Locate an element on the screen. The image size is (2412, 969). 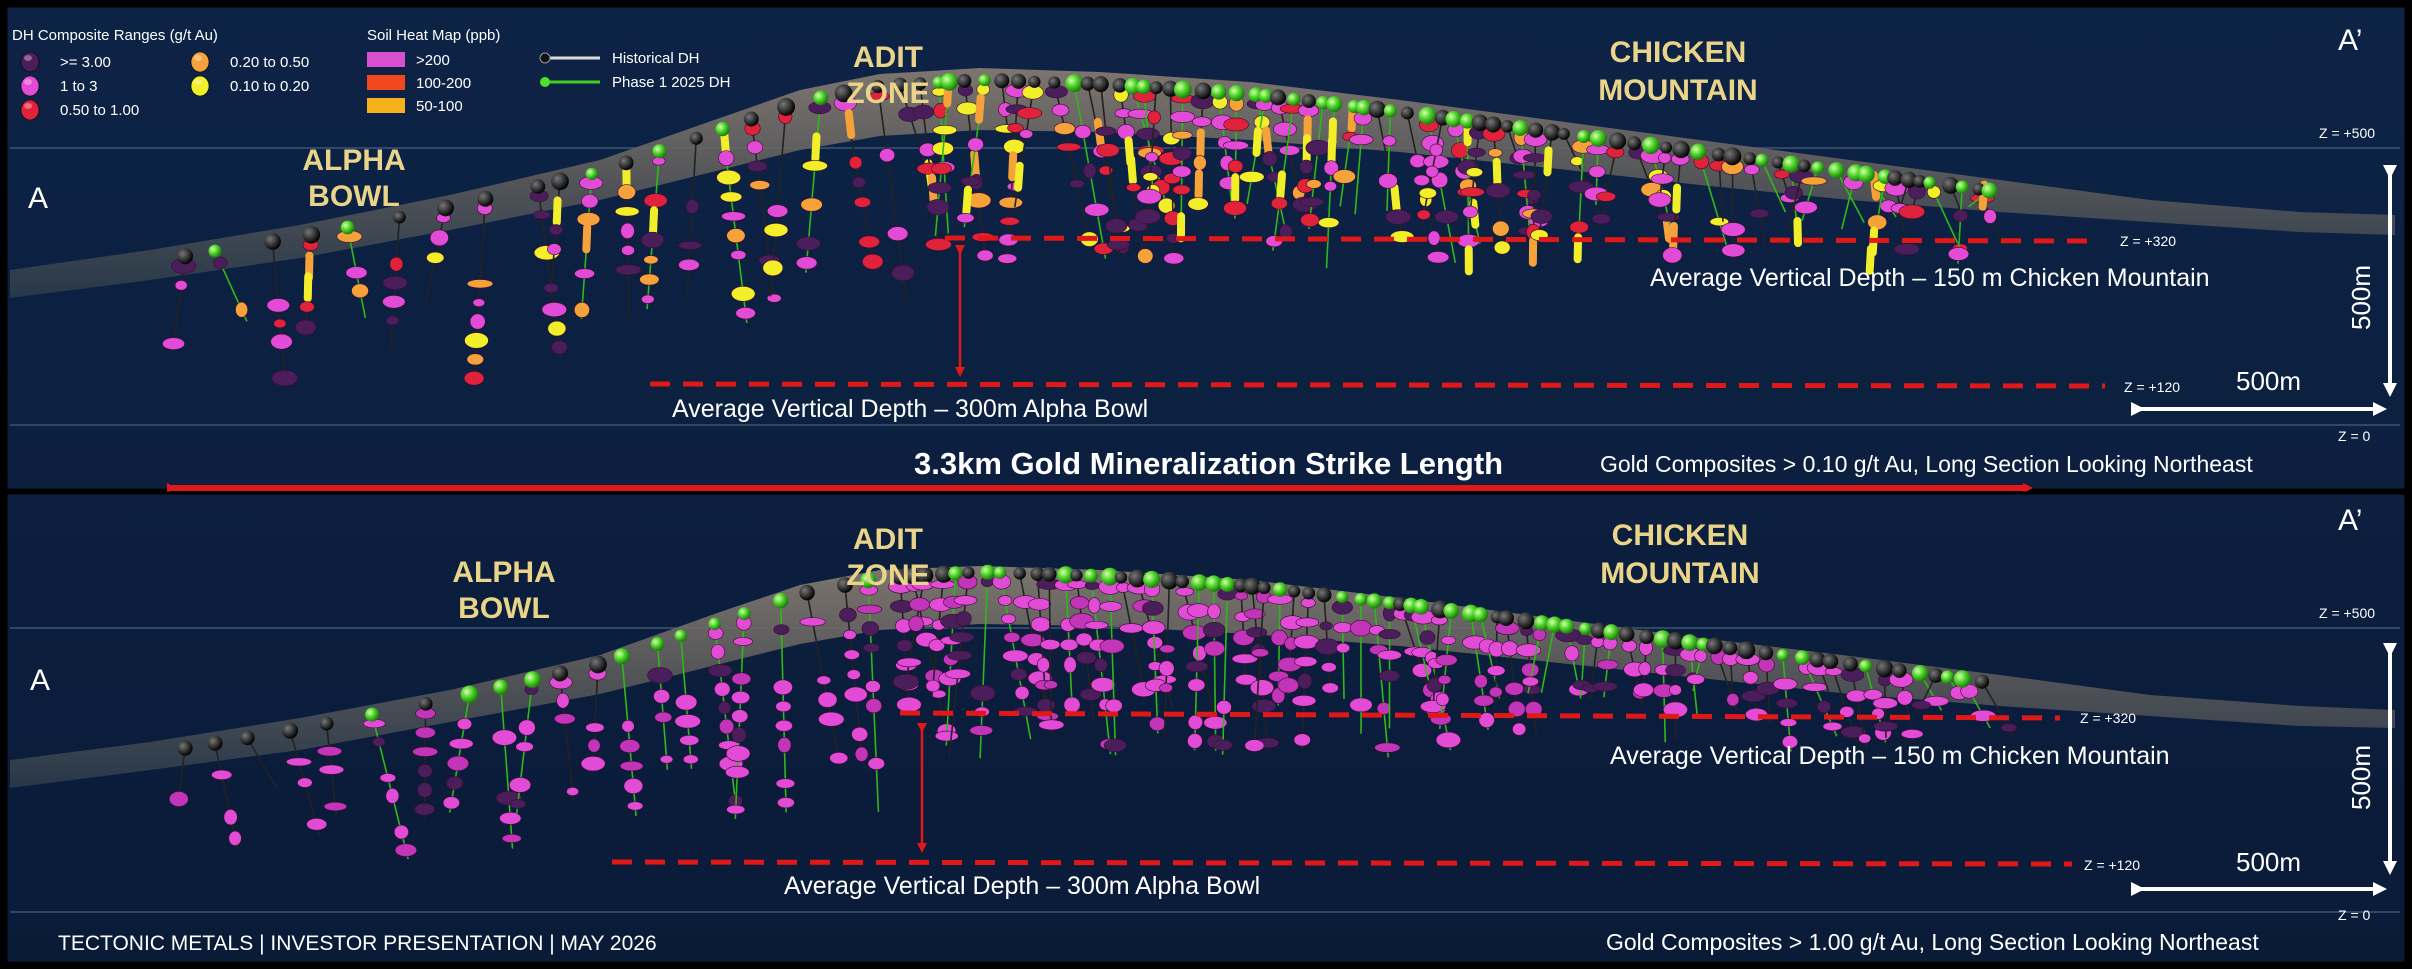
legend-soil-label: 50-100 is located at coordinates (439, 106).